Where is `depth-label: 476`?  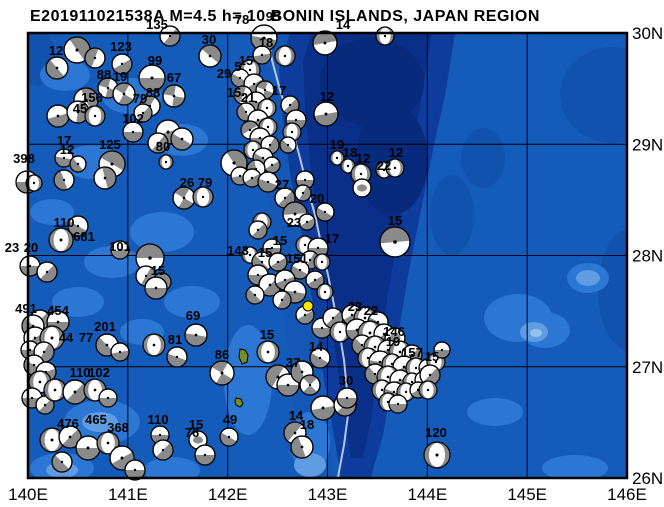 depth-label: 476 is located at coordinates (68, 423).